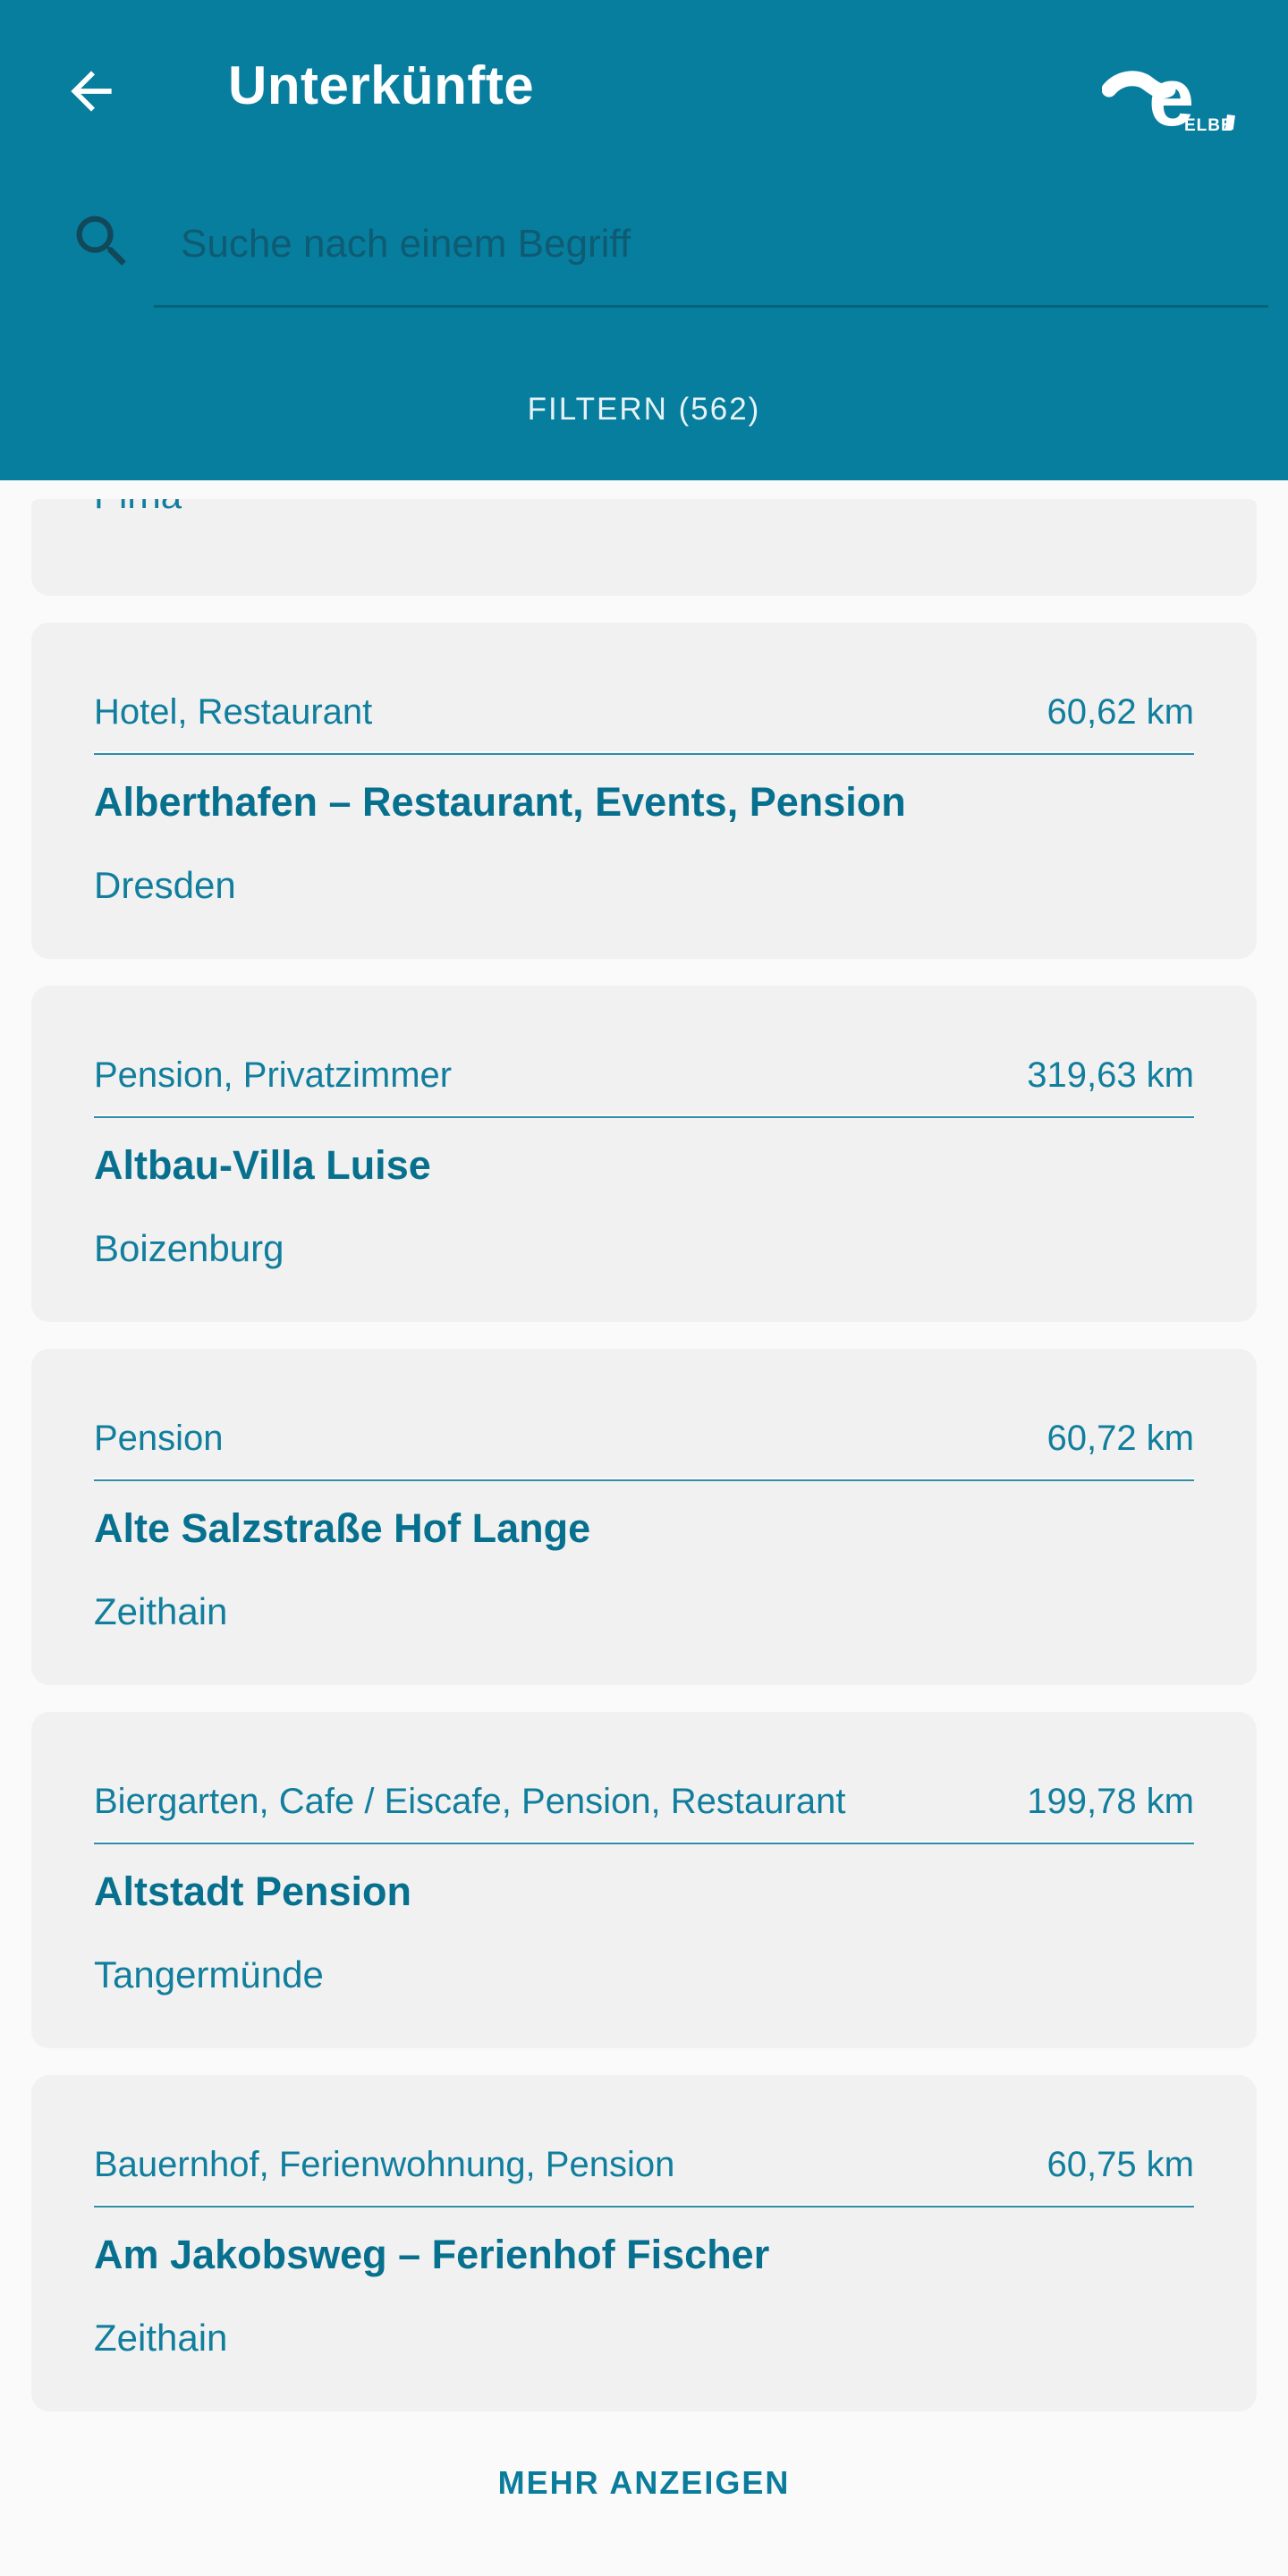 This screenshot has height=2576, width=1288. Describe the element at coordinates (644, 508) in the screenshot. I see `item-city: Pirna` at that location.